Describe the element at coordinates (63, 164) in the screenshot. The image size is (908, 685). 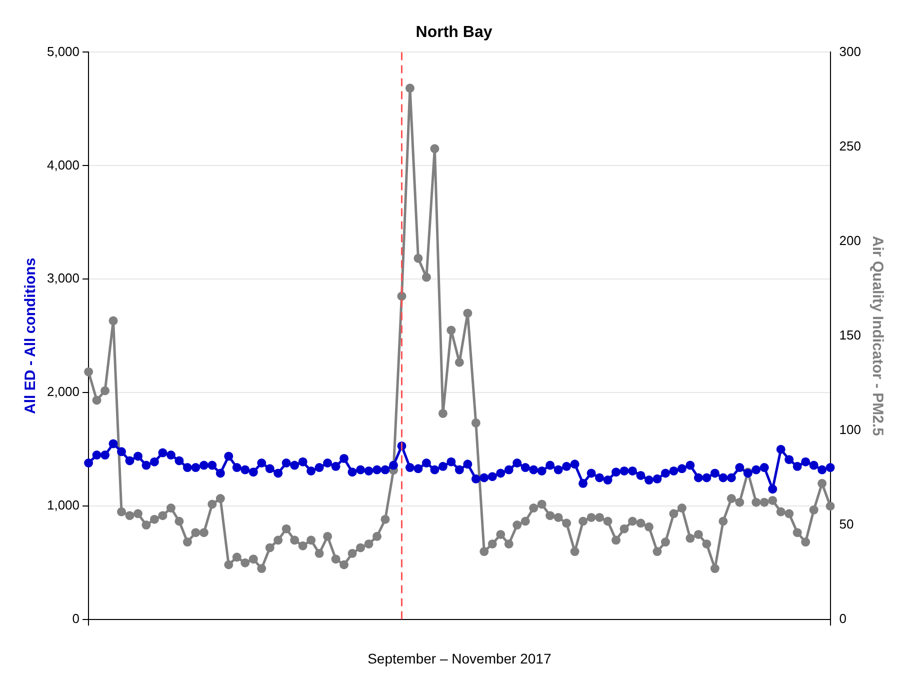
I see `y-tick-label: 4,000` at that location.